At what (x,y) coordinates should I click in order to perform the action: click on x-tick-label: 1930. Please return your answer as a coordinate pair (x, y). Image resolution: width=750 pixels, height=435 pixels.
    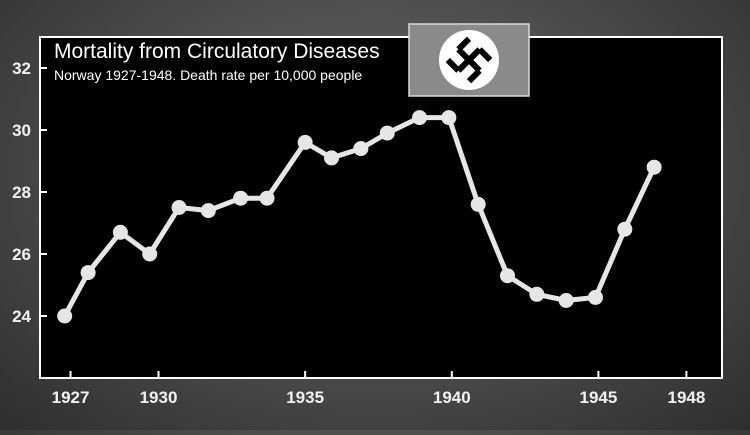
    Looking at the image, I should click on (159, 397).